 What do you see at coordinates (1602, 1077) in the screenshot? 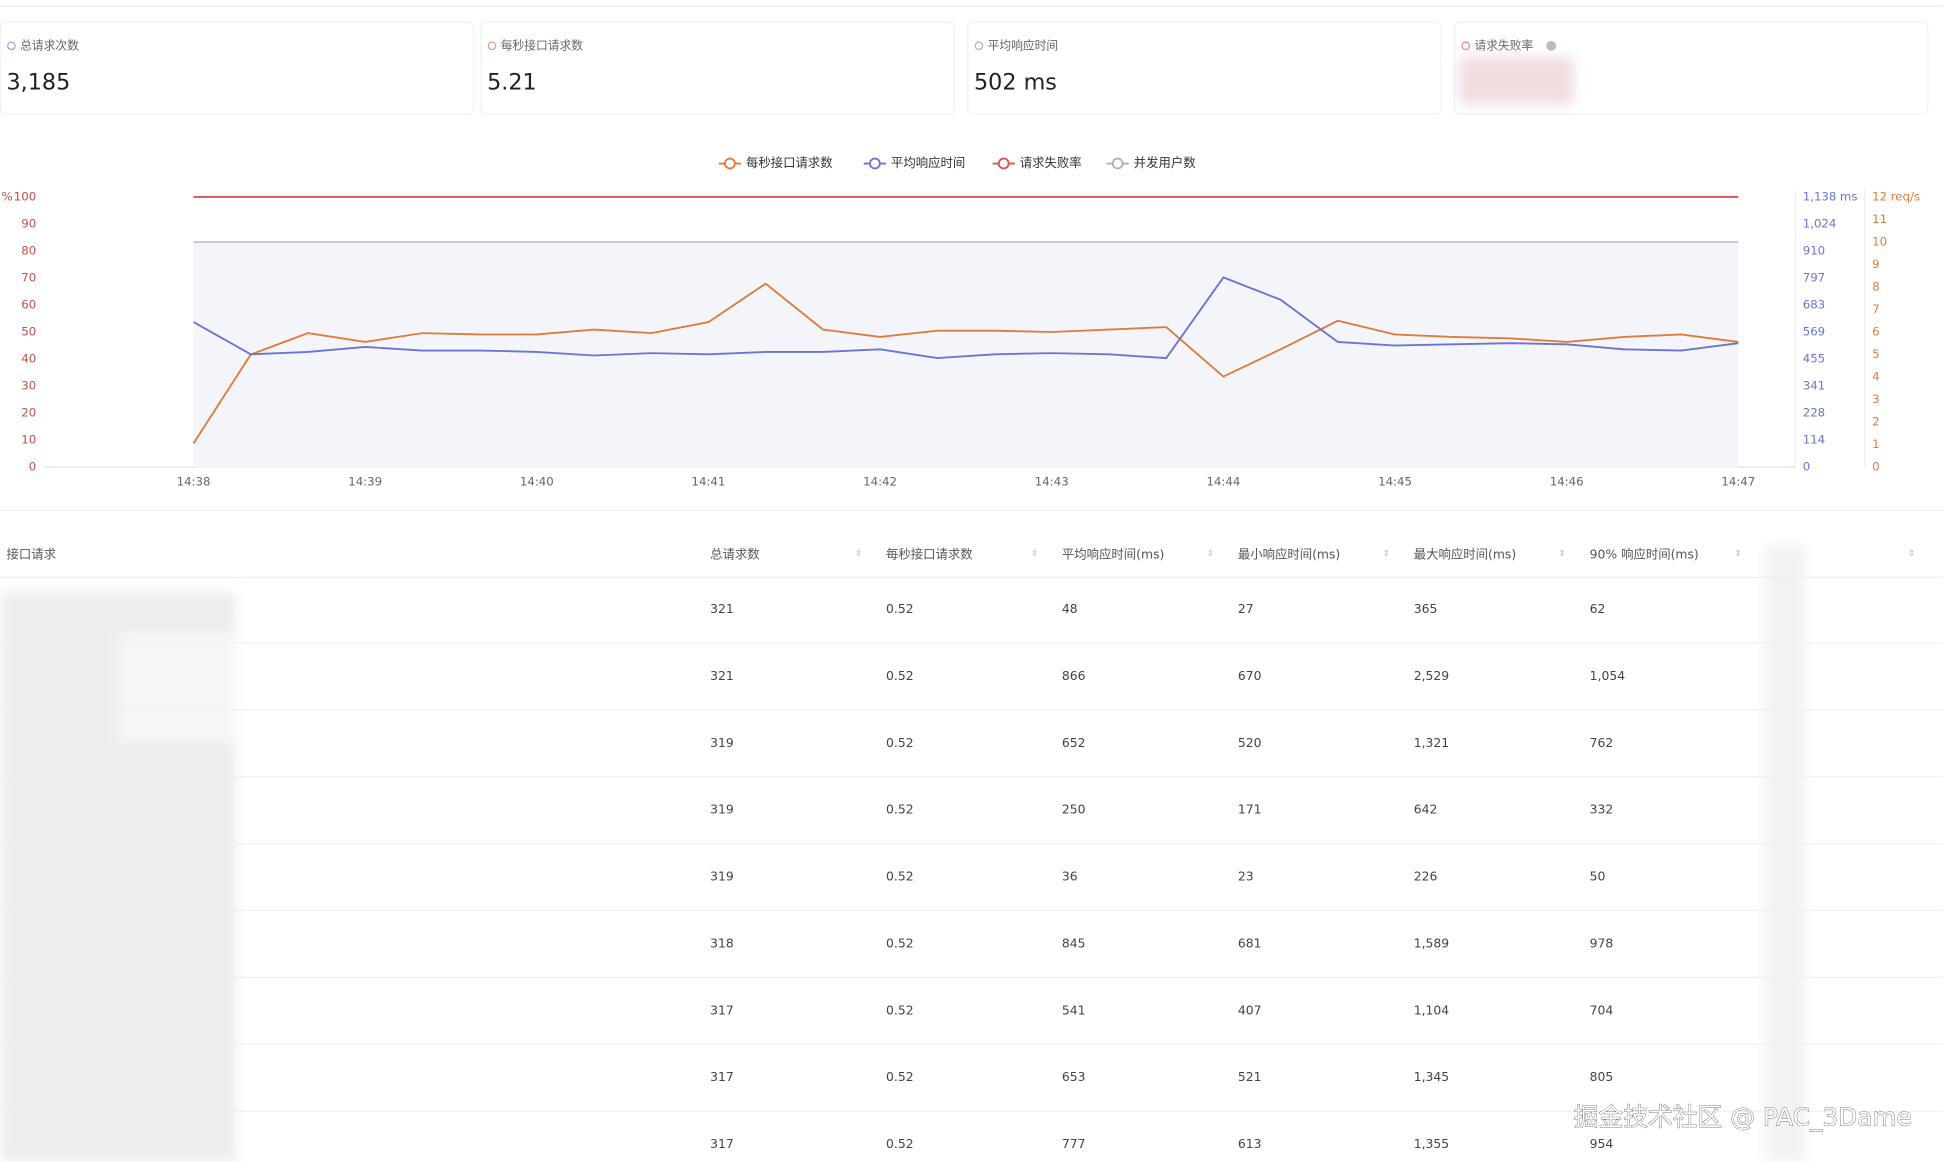
I see `table-cell: 805` at bounding box center [1602, 1077].